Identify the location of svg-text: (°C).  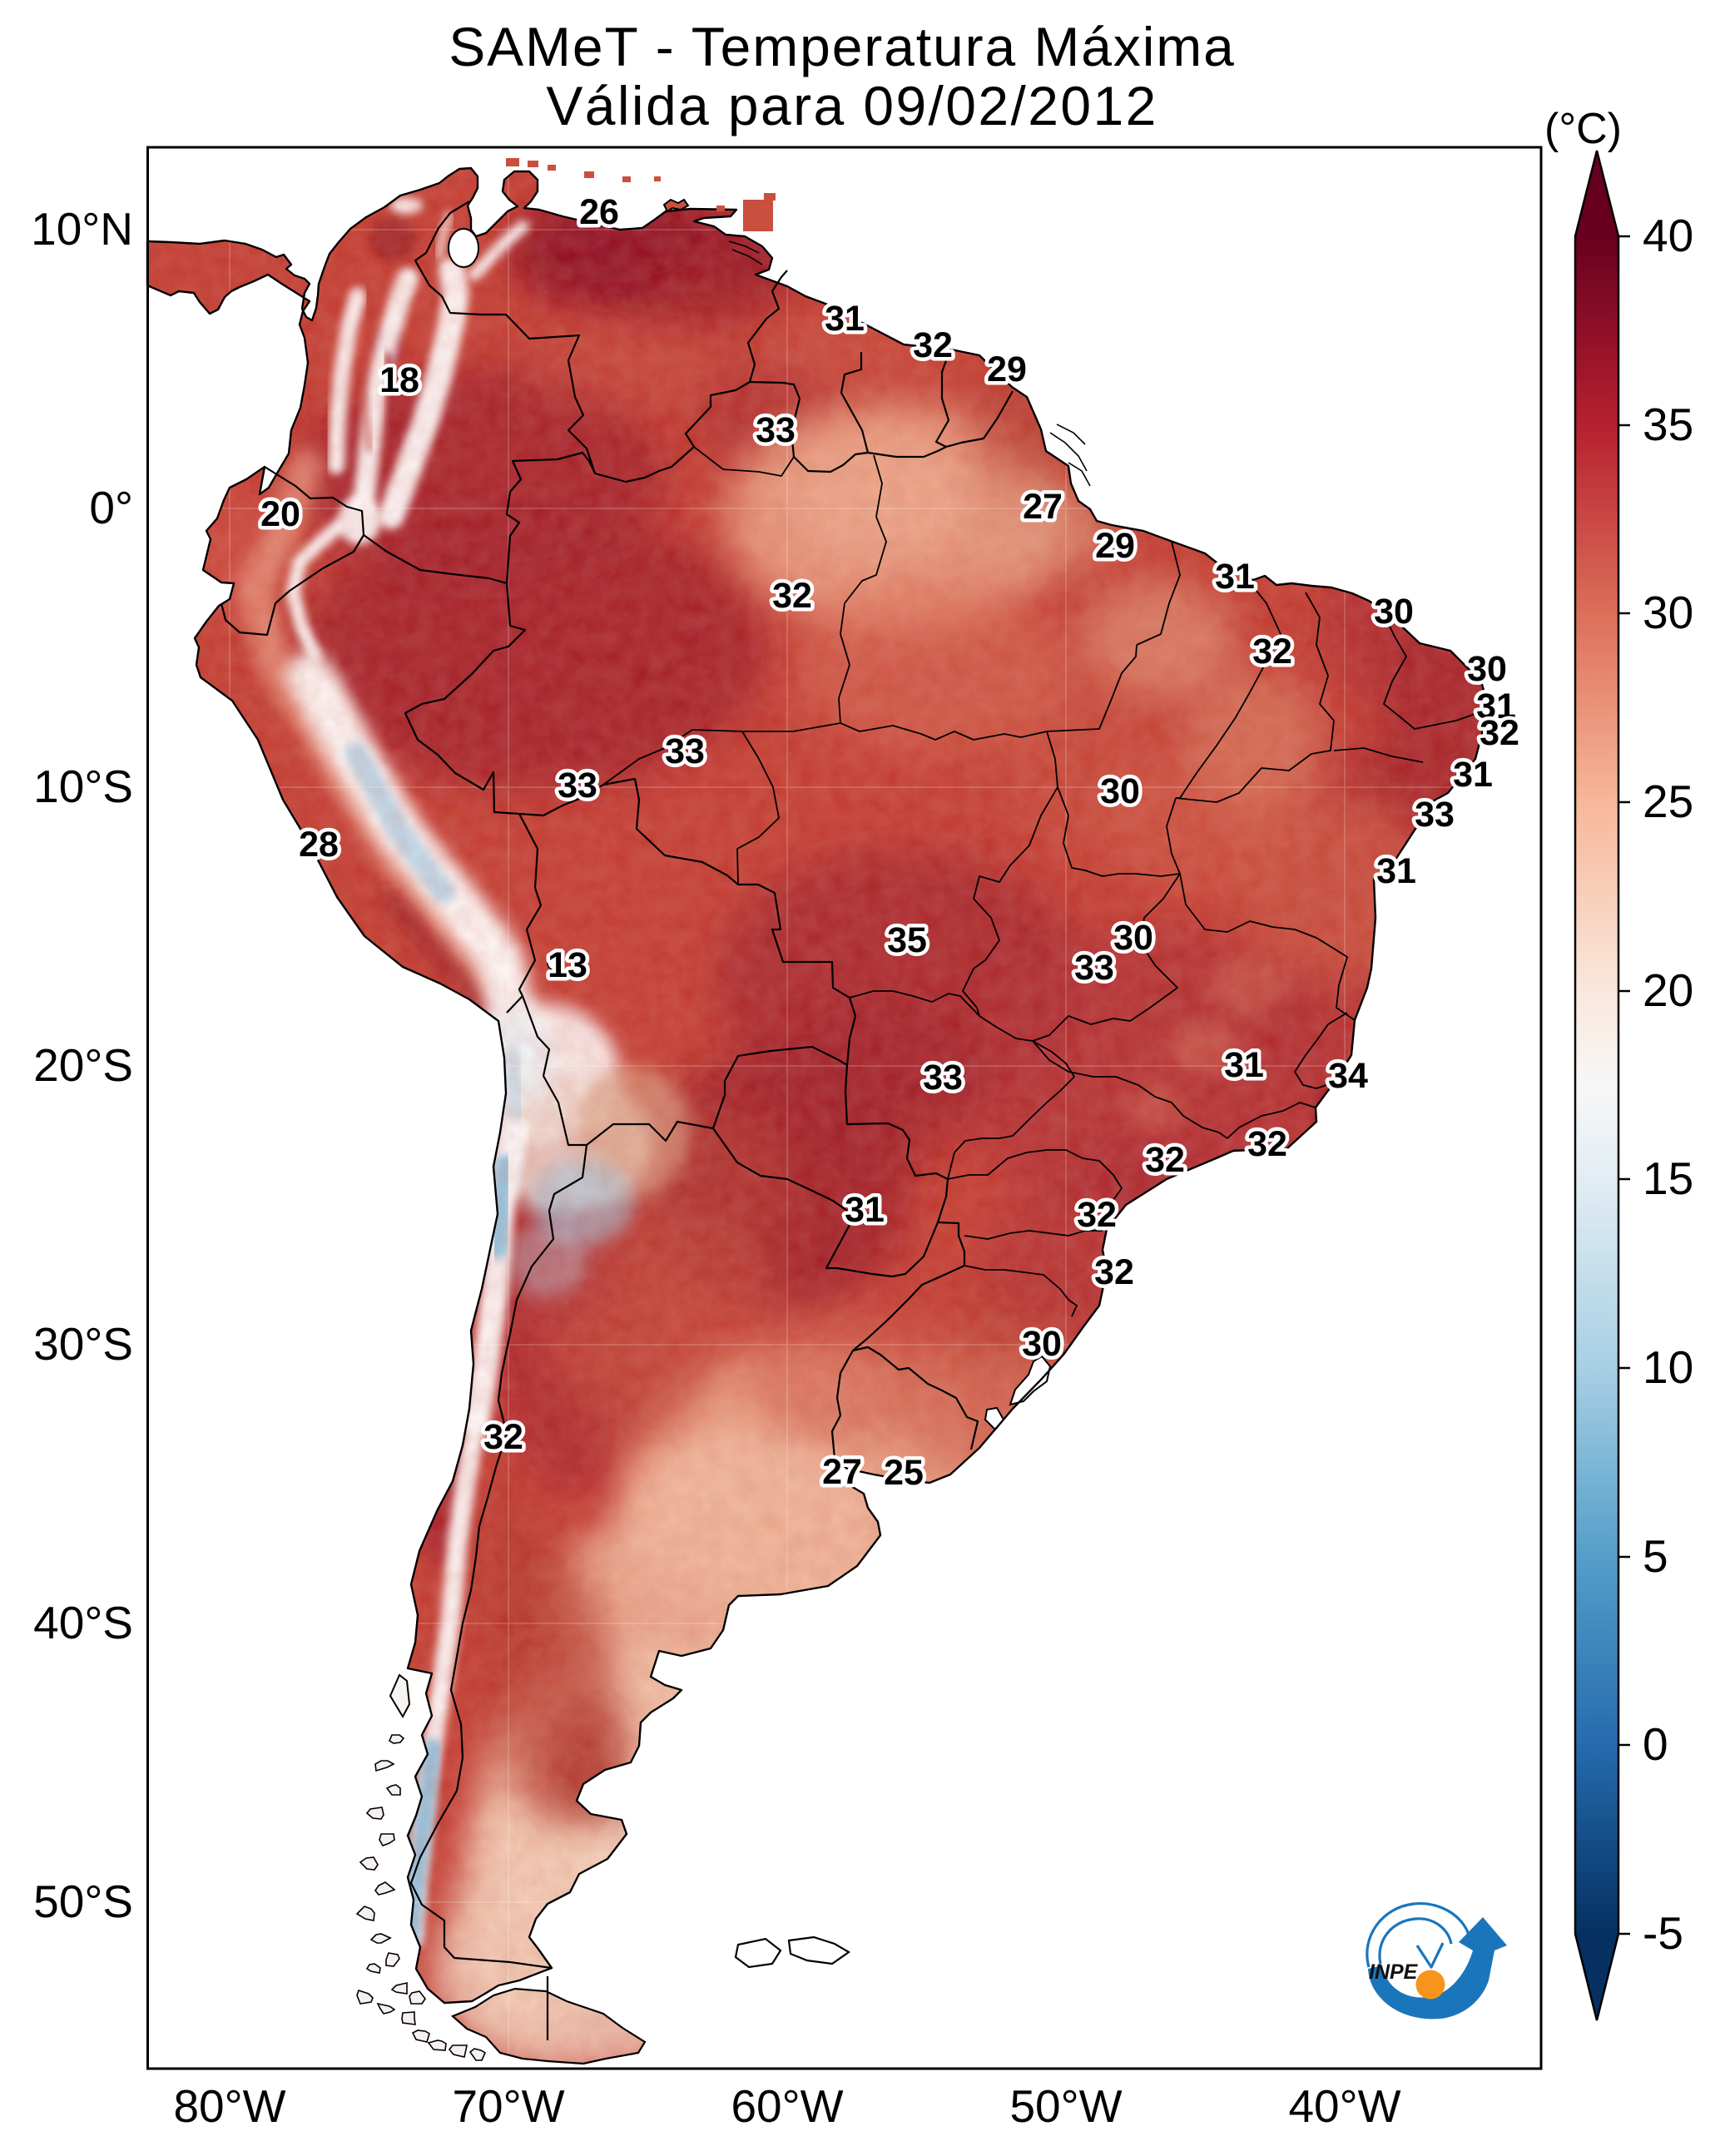
(1583, 129).